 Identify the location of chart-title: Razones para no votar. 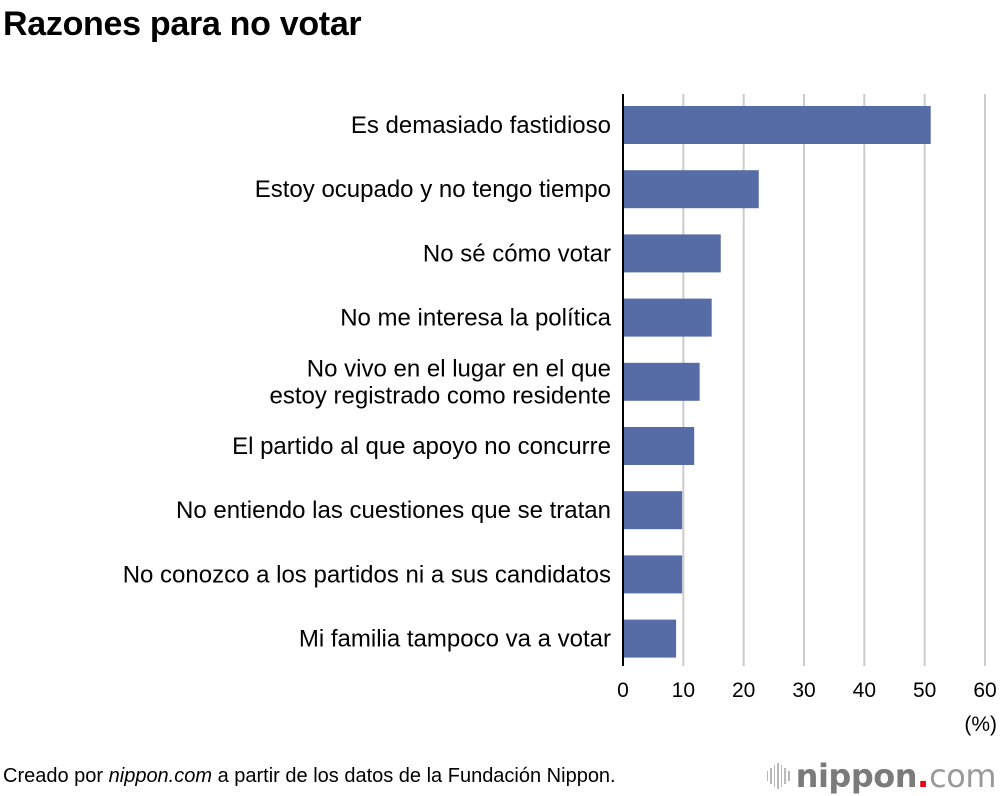
(182, 24).